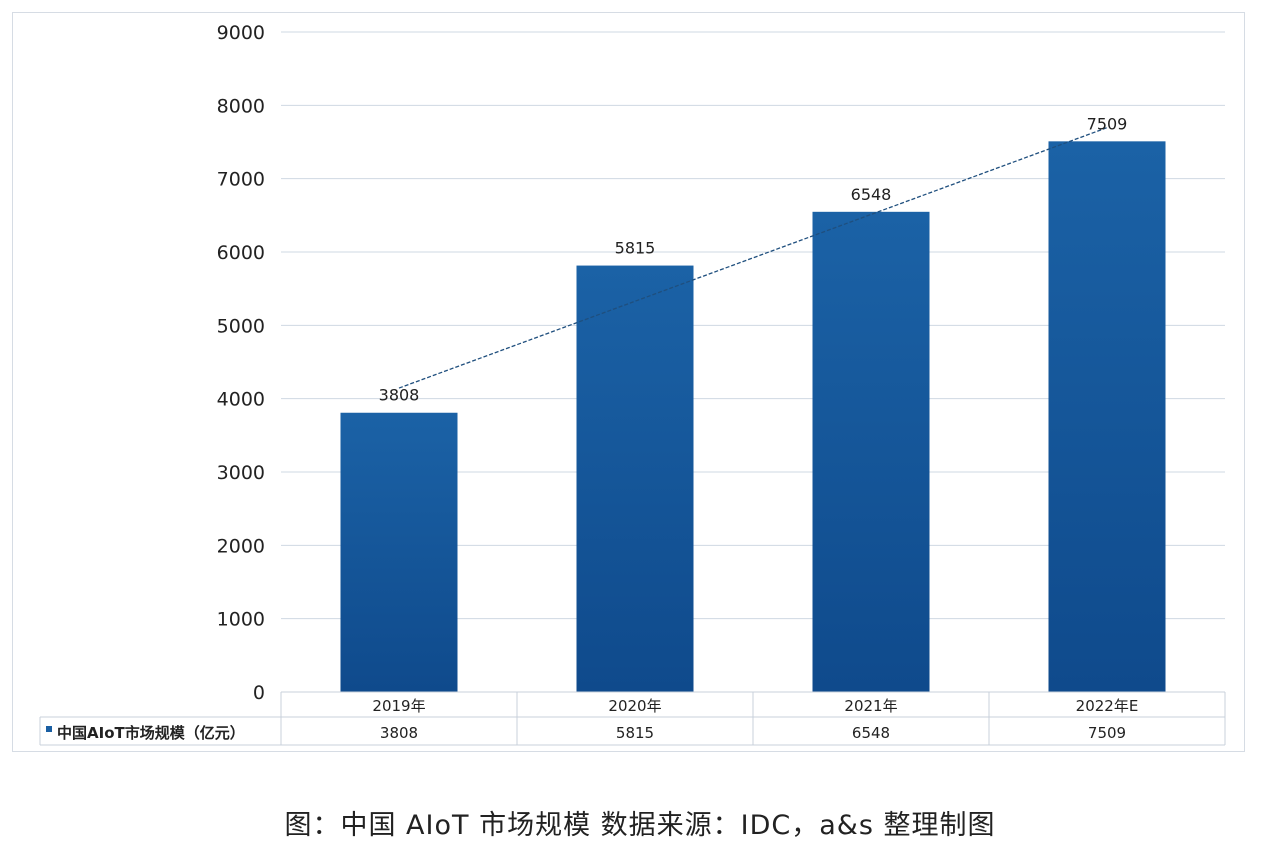 The width and height of the screenshot is (1280, 850). What do you see at coordinates (241, 33) in the screenshot?
I see `y-tick-label: 9000` at bounding box center [241, 33].